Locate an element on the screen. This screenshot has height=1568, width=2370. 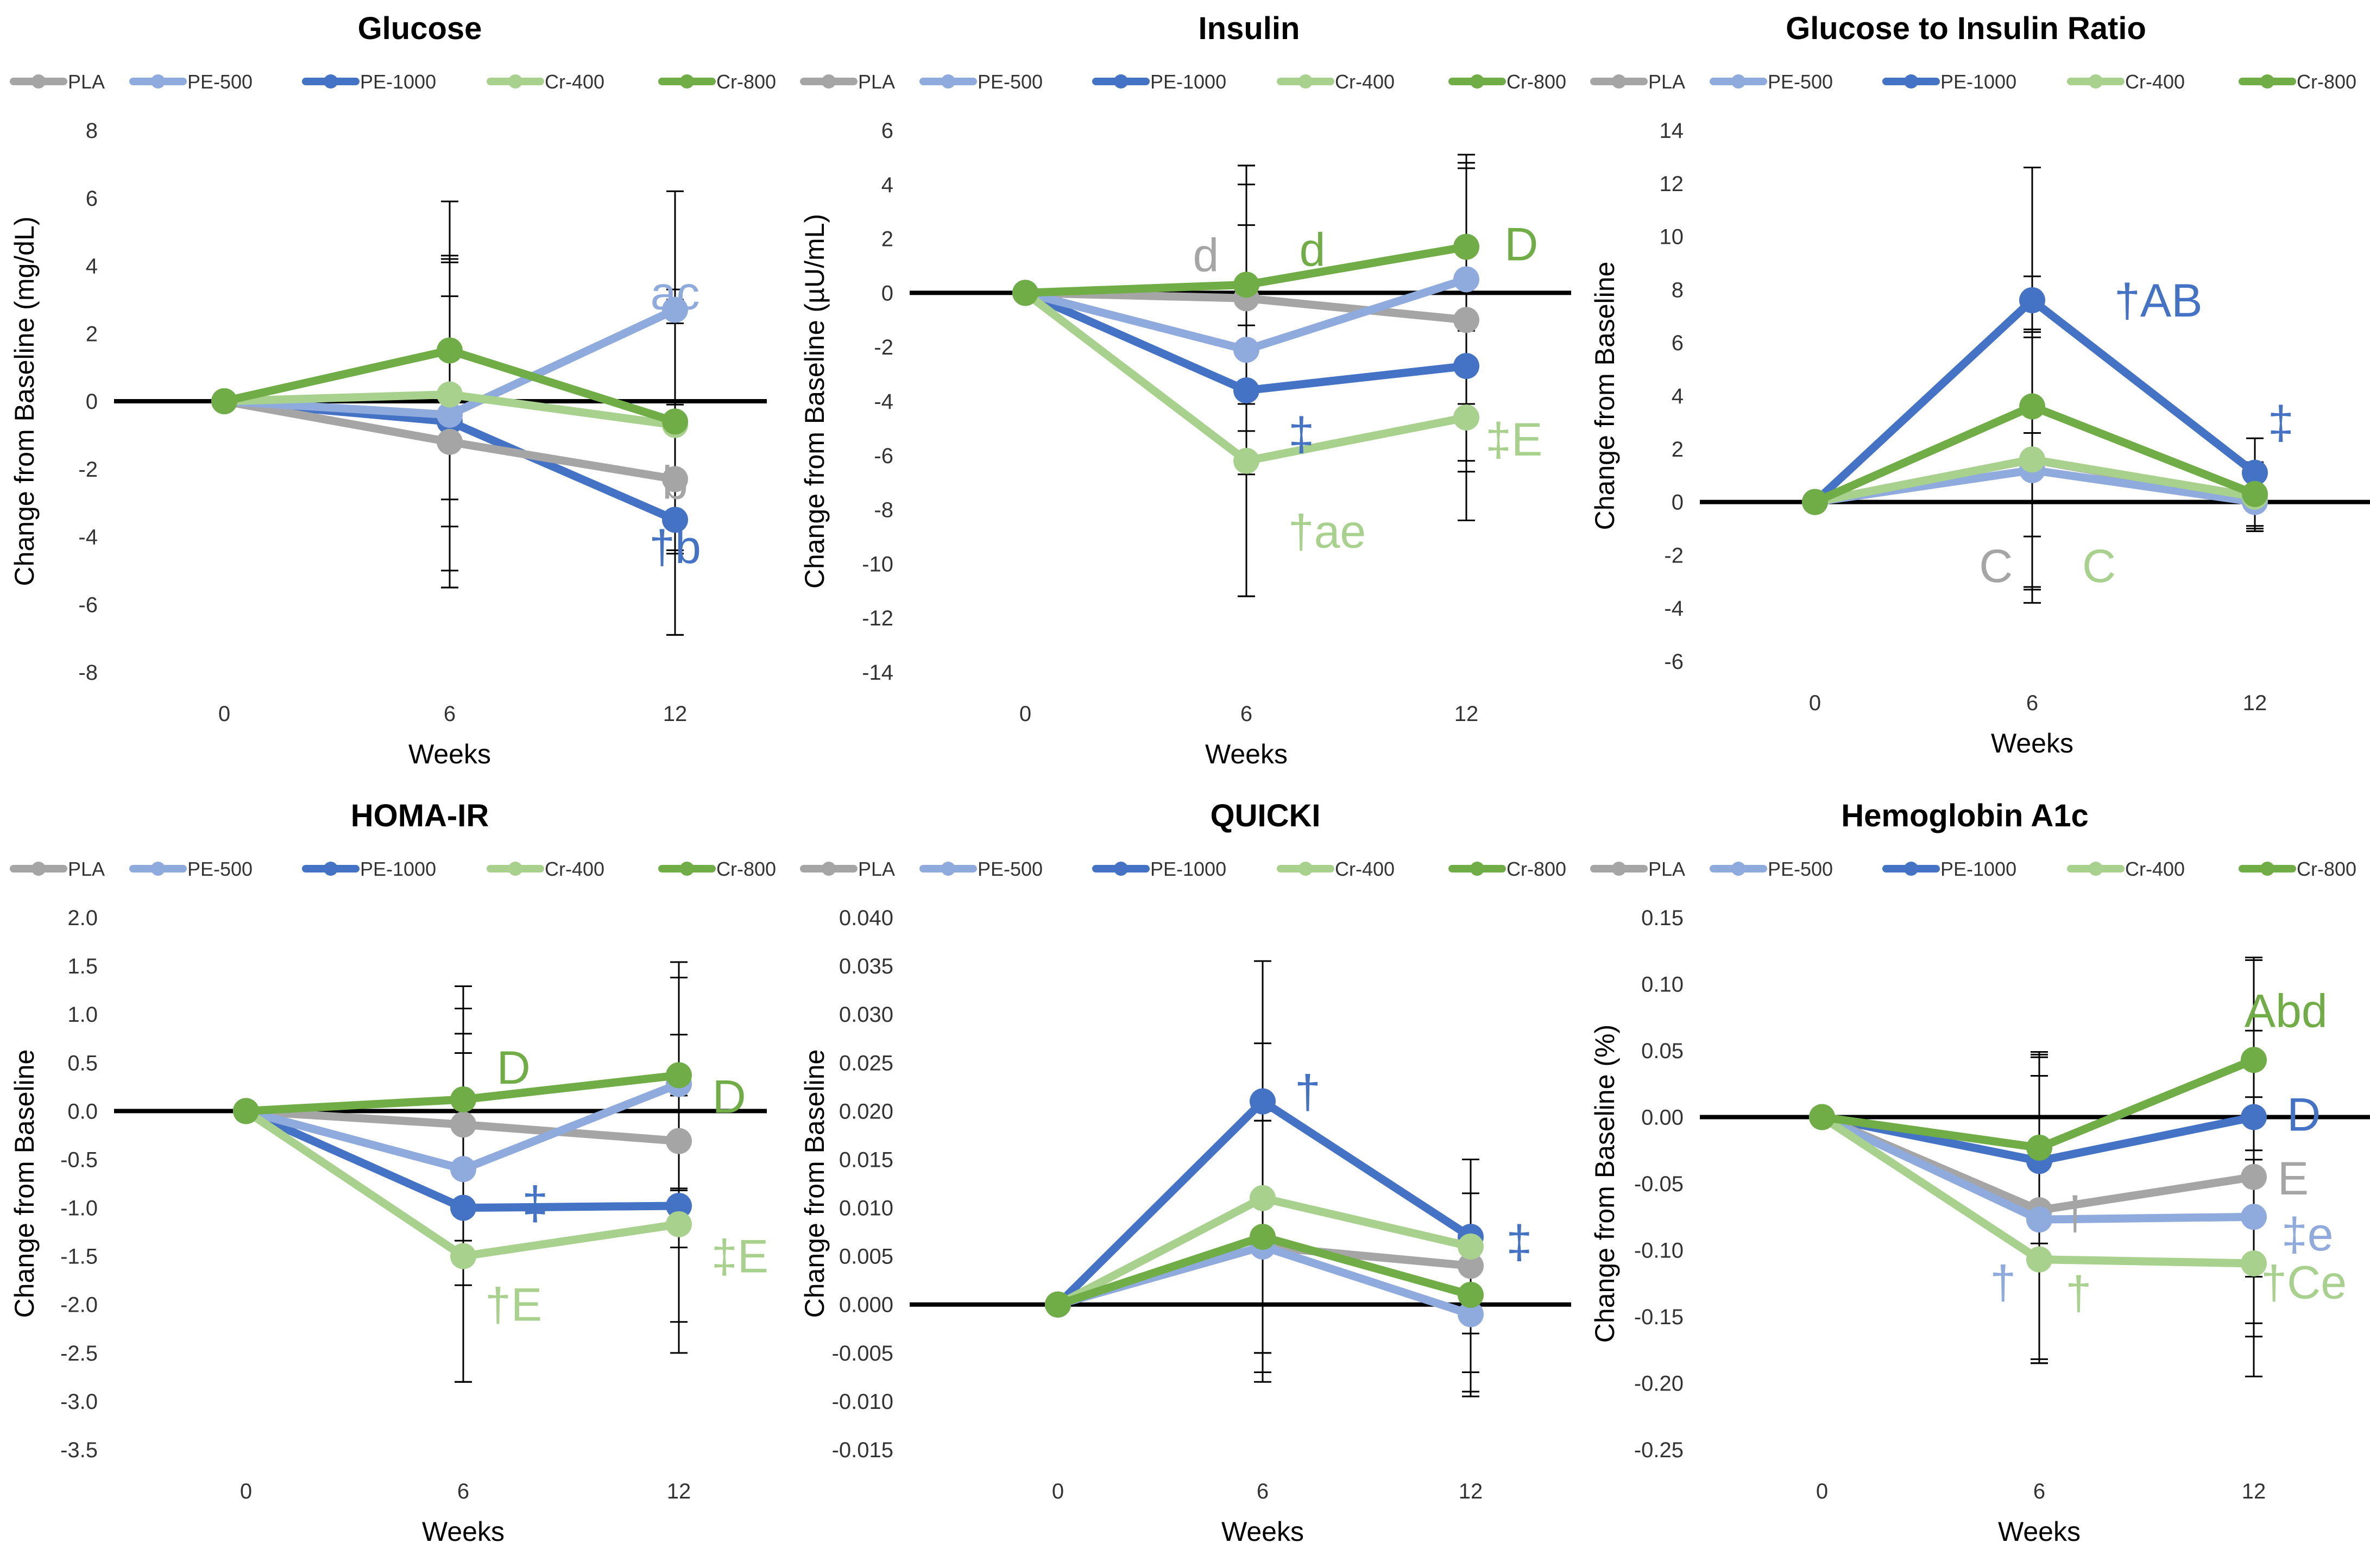
x-tick-label: 0 is located at coordinates (1025, 714).